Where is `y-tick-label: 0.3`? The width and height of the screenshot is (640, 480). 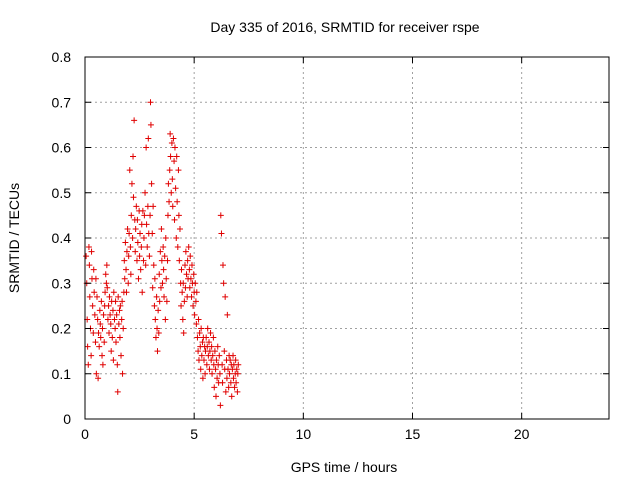 y-tick-label: 0.3 is located at coordinates (62, 283).